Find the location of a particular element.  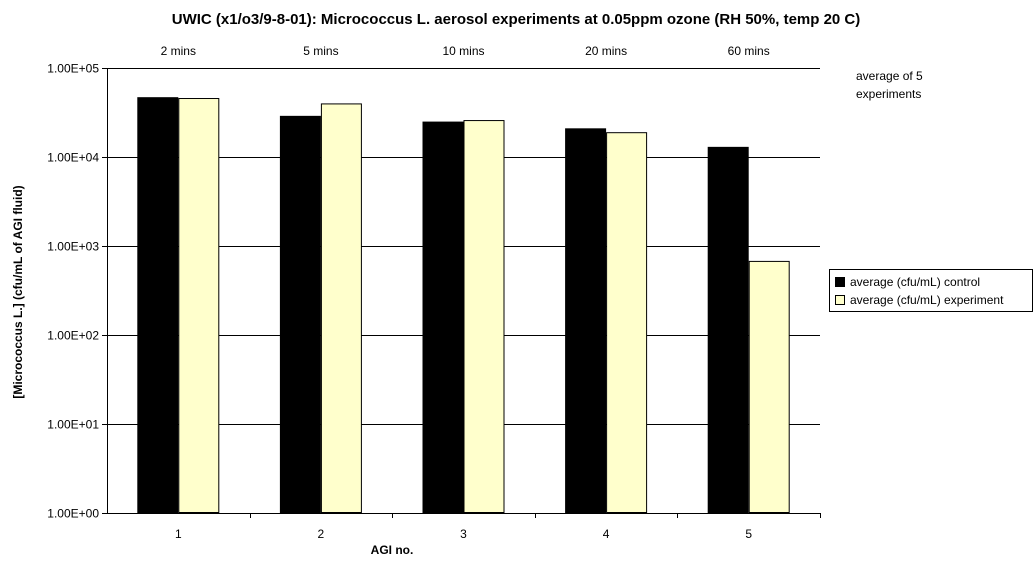

category-annotation: 10 mins is located at coordinates (463, 51).